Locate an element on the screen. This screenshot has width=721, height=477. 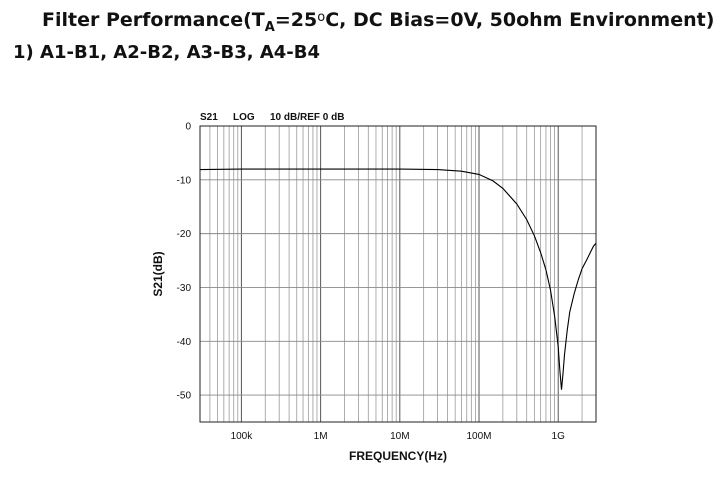
y-axis-label: S21(dB) is located at coordinates (158, 273).